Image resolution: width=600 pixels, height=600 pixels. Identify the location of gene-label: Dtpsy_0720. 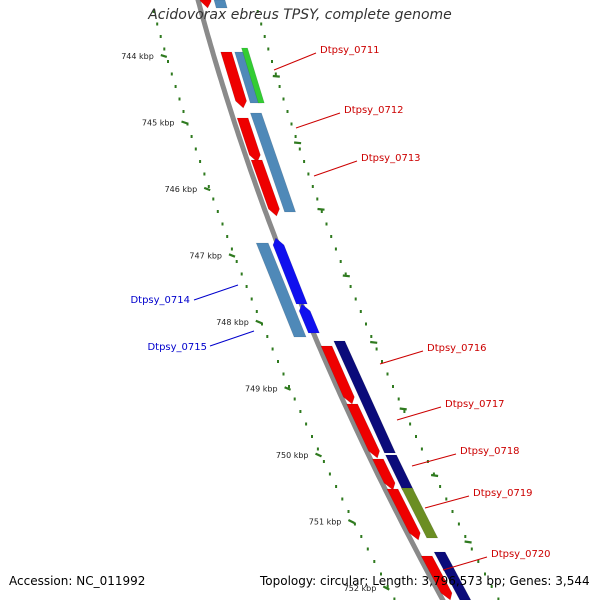
(521, 554).